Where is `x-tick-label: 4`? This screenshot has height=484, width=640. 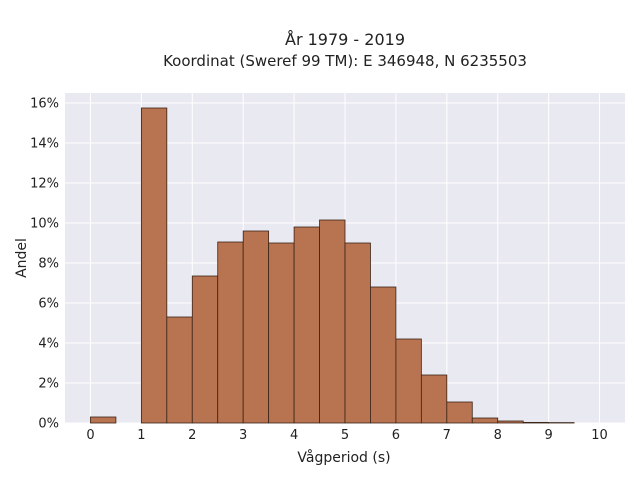 x-tick-label: 4 is located at coordinates (294, 435).